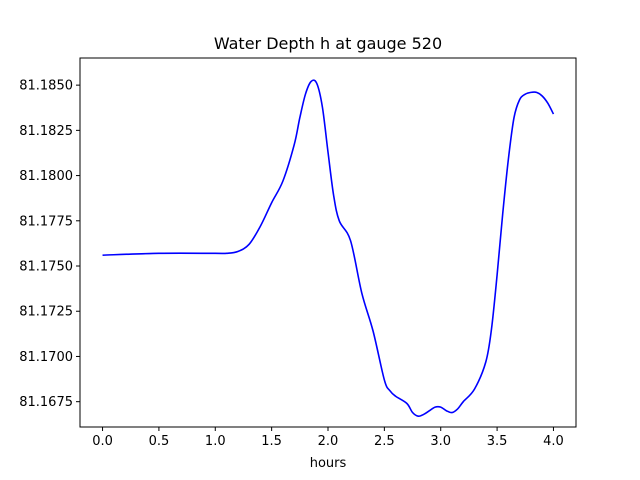 The width and height of the screenshot is (640, 480). I want to click on y-tick-label: 81.1675, so click(46, 402).